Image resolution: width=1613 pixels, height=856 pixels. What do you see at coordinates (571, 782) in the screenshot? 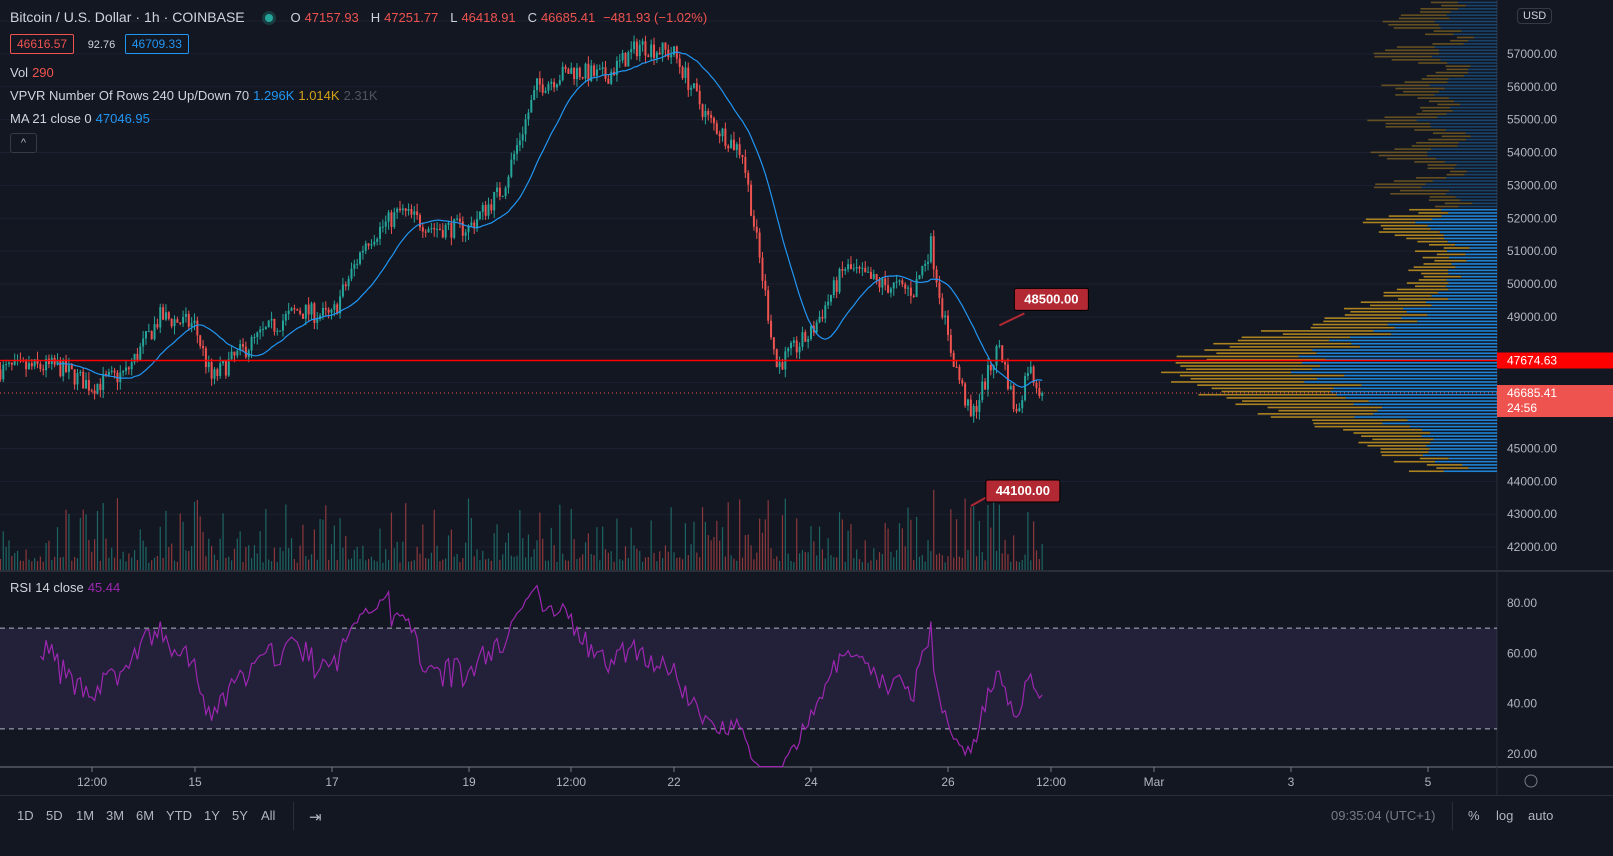
I see `time-tick-label: 12:00` at bounding box center [571, 782].